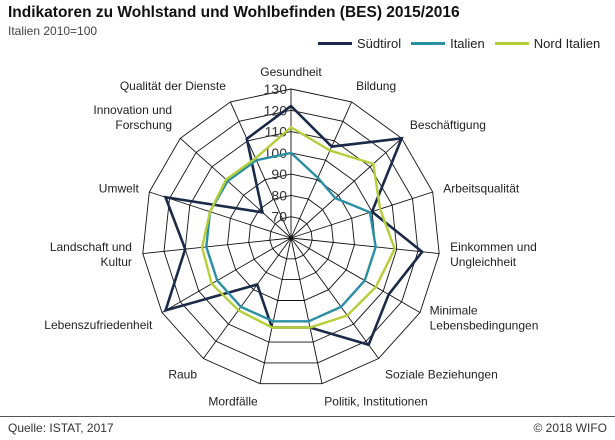 This screenshot has width=615, height=440. I want to click on legend-swatch-nord-italien, so click(511, 43).